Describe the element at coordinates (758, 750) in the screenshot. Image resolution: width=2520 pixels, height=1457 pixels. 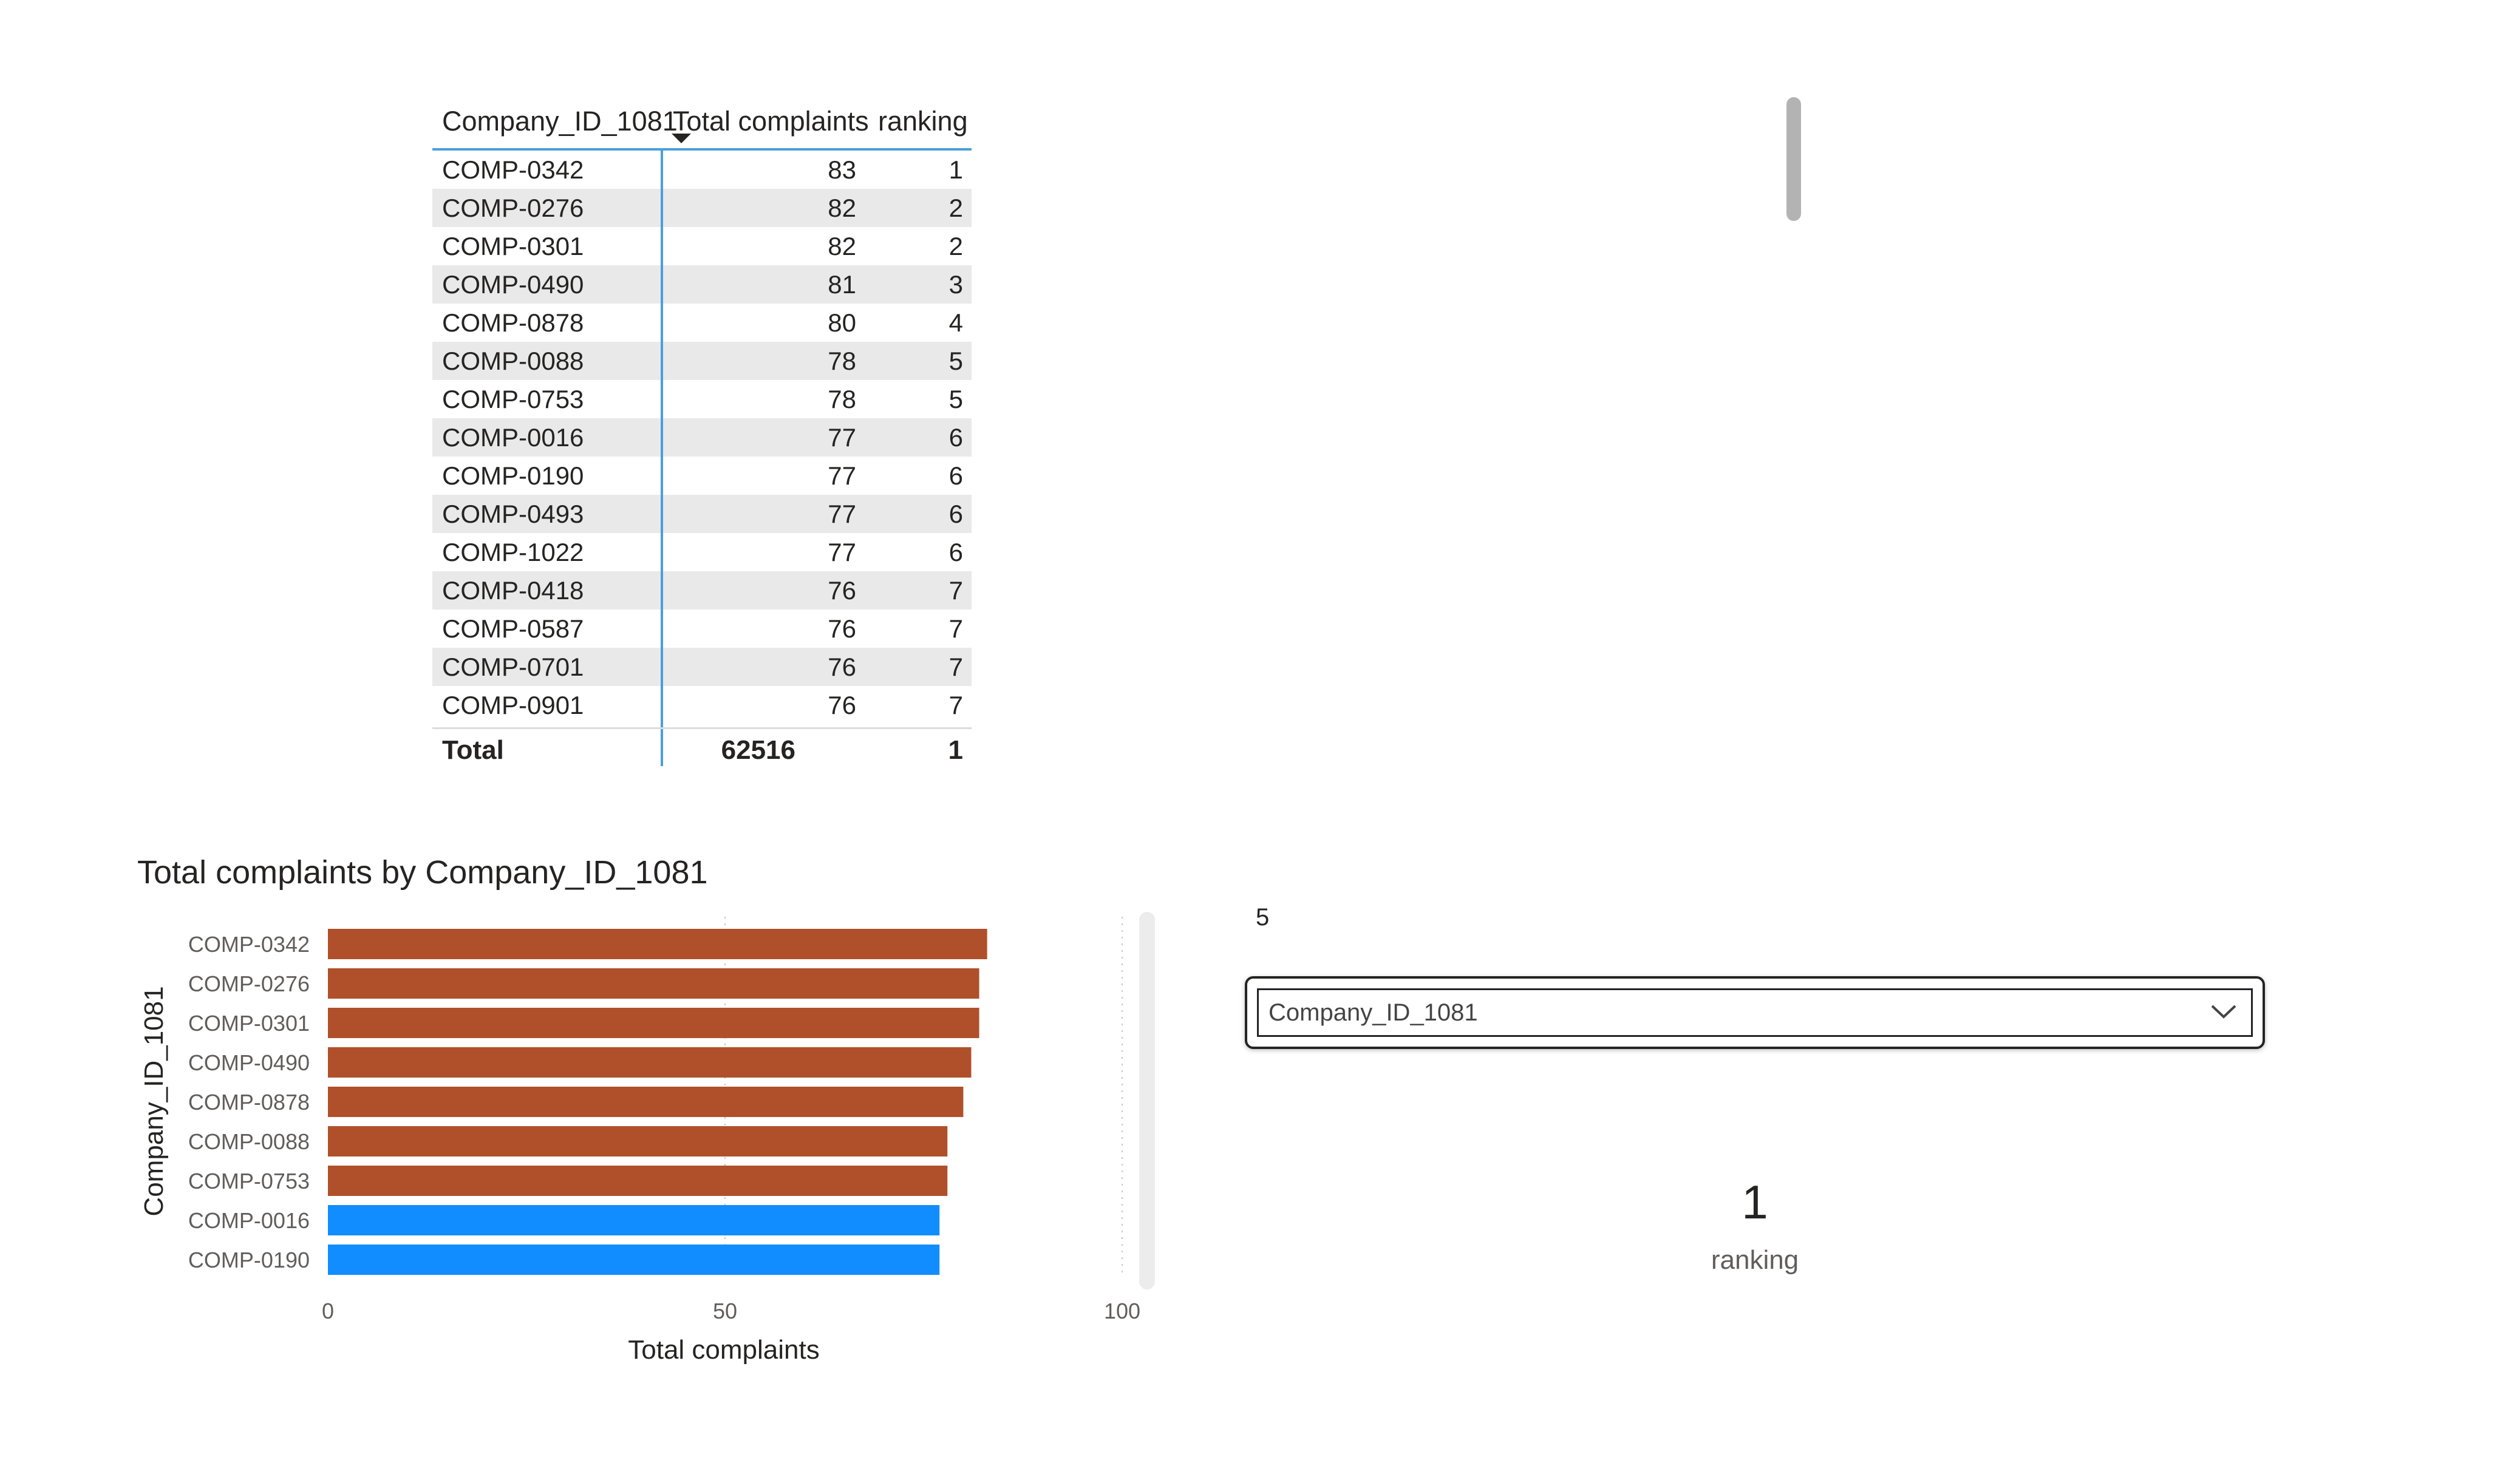
I see `total-complaints-value: 62516` at that location.